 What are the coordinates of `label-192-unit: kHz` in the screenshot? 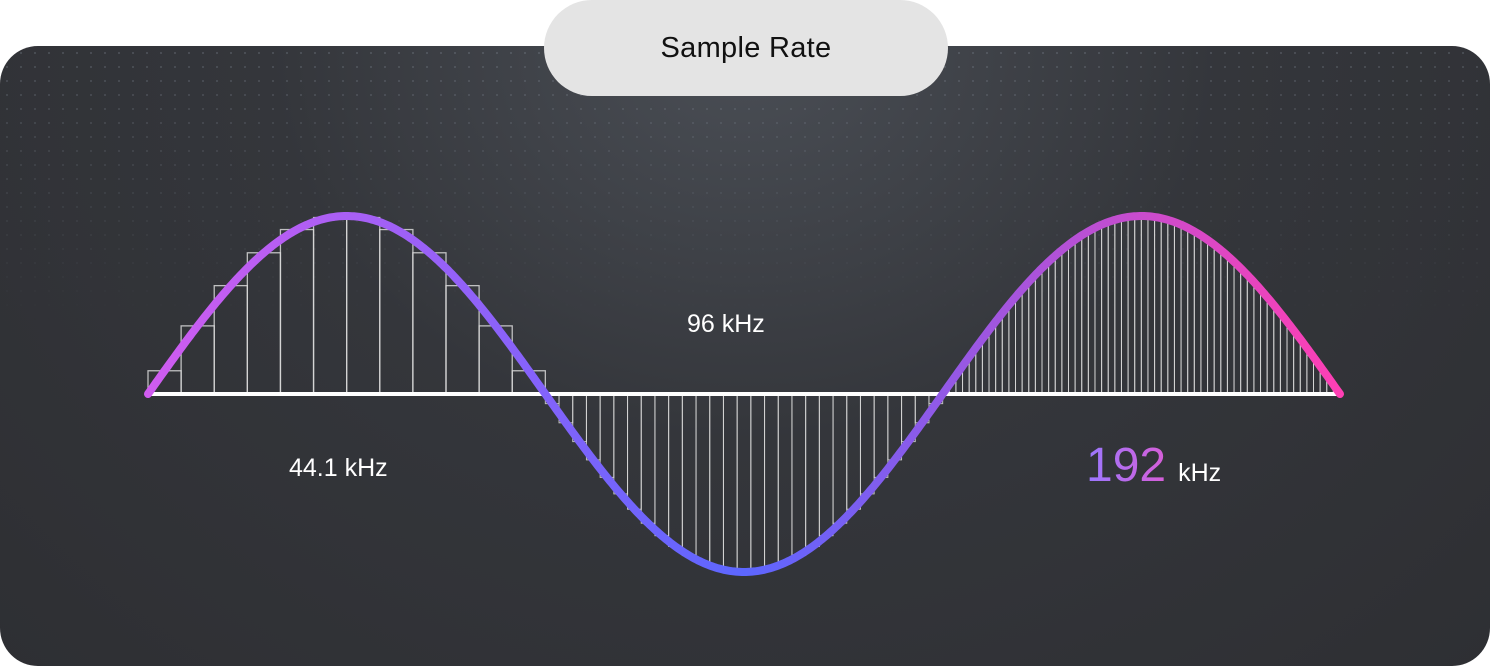 It's located at (1200, 473).